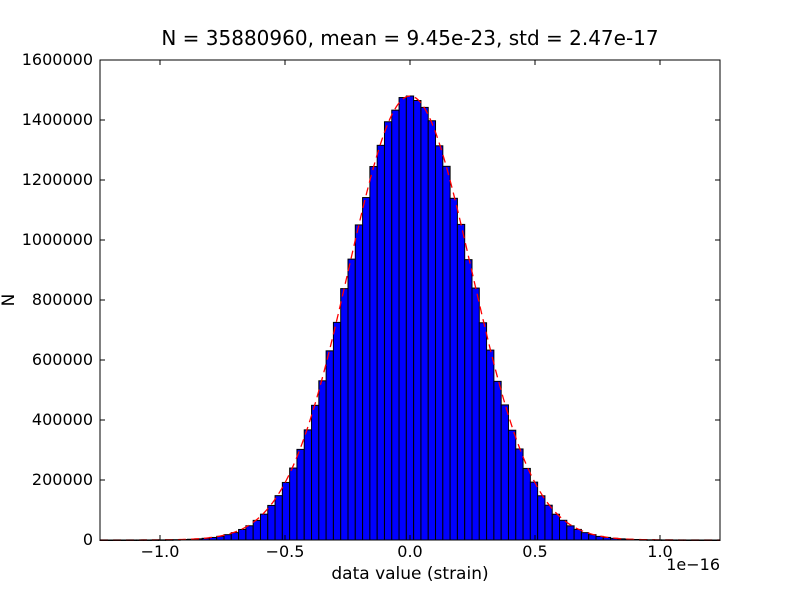  What do you see at coordinates (57, 239) in the screenshot?
I see `y-tick-label: 1000000` at bounding box center [57, 239].